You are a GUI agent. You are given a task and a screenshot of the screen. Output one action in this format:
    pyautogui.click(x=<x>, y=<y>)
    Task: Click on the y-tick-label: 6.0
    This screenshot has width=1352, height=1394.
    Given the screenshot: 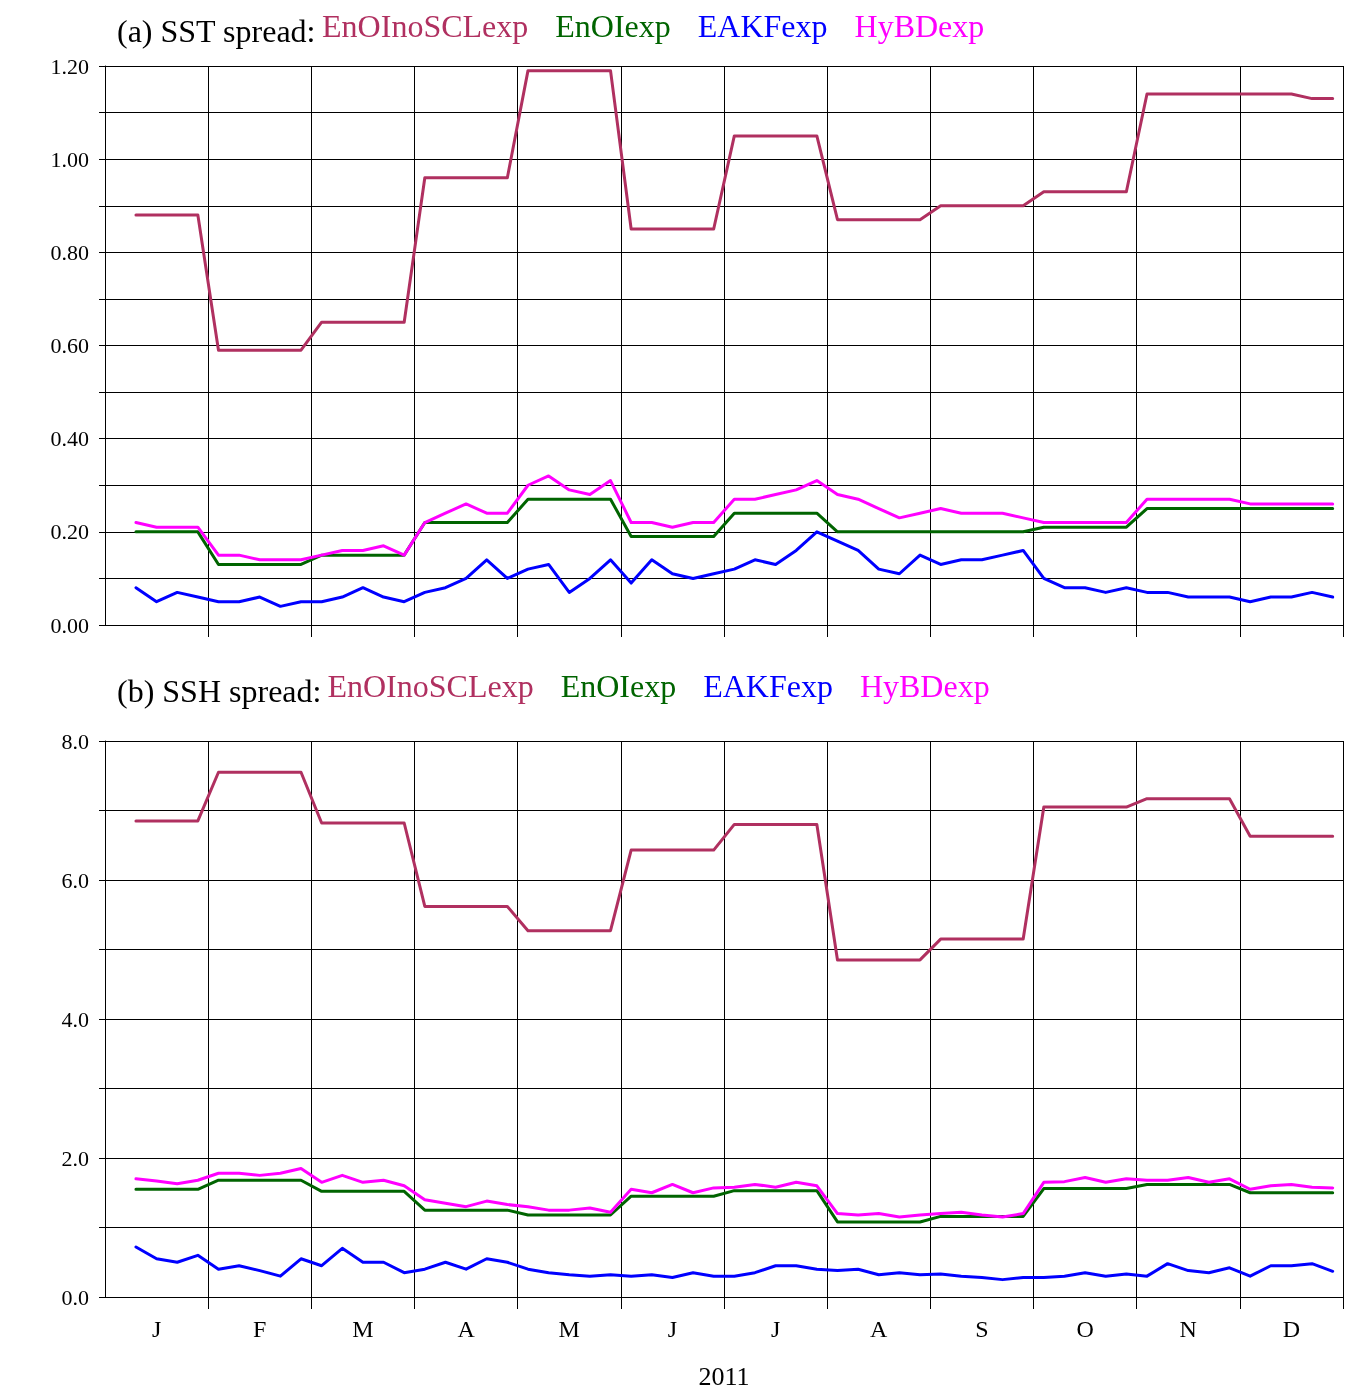 What is the action you would take?
    pyautogui.click(x=75, y=880)
    